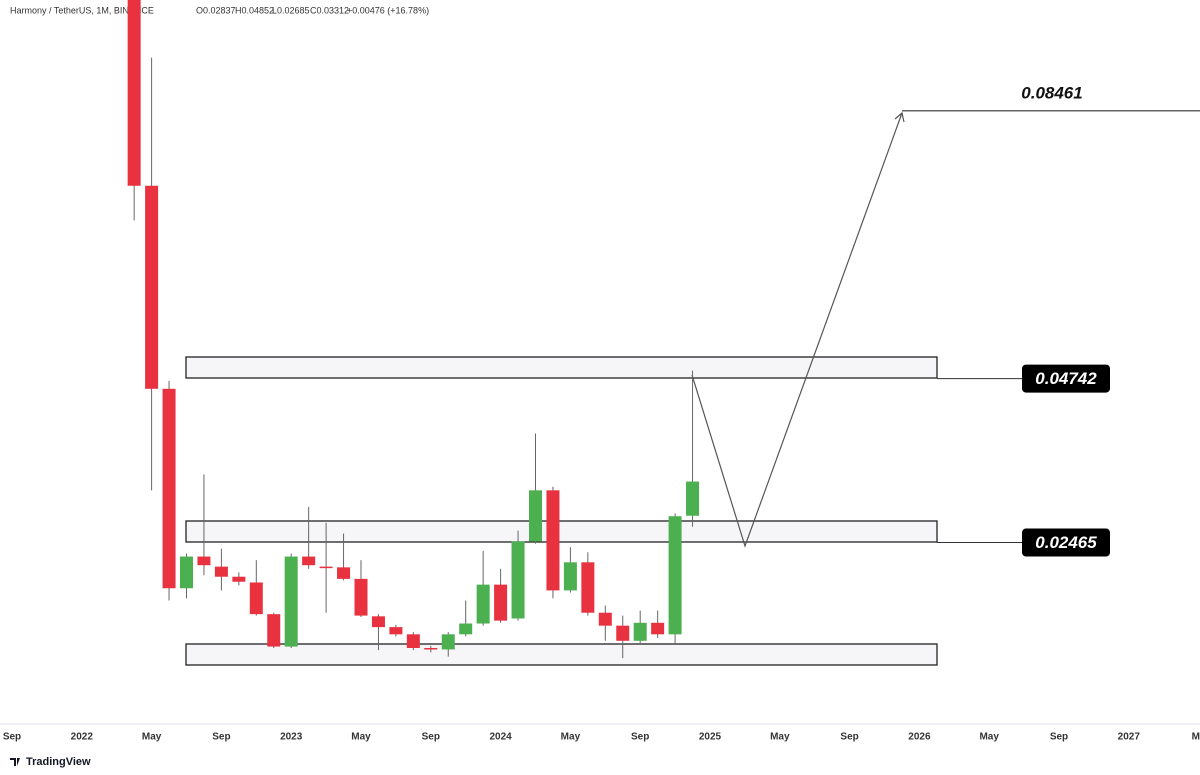  I want to click on resistance-zone, so click(561, 367).